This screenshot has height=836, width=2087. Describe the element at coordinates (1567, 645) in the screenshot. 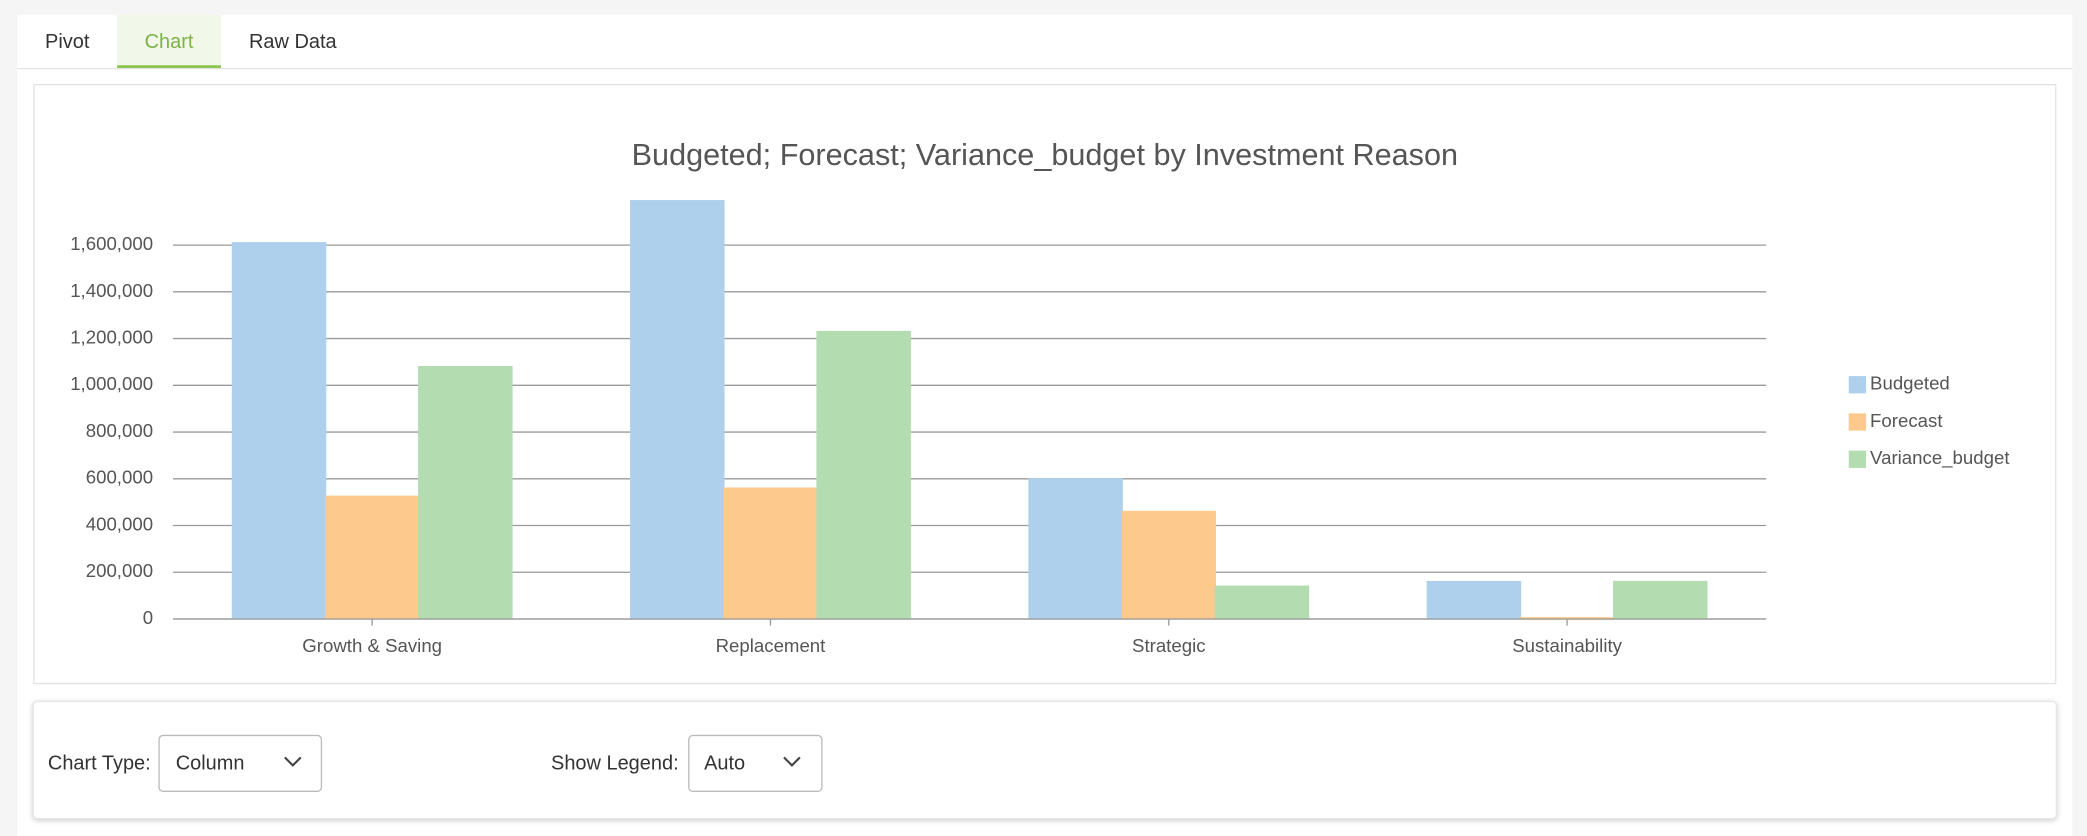

I see `x-tick-label: Sustainability` at that location.